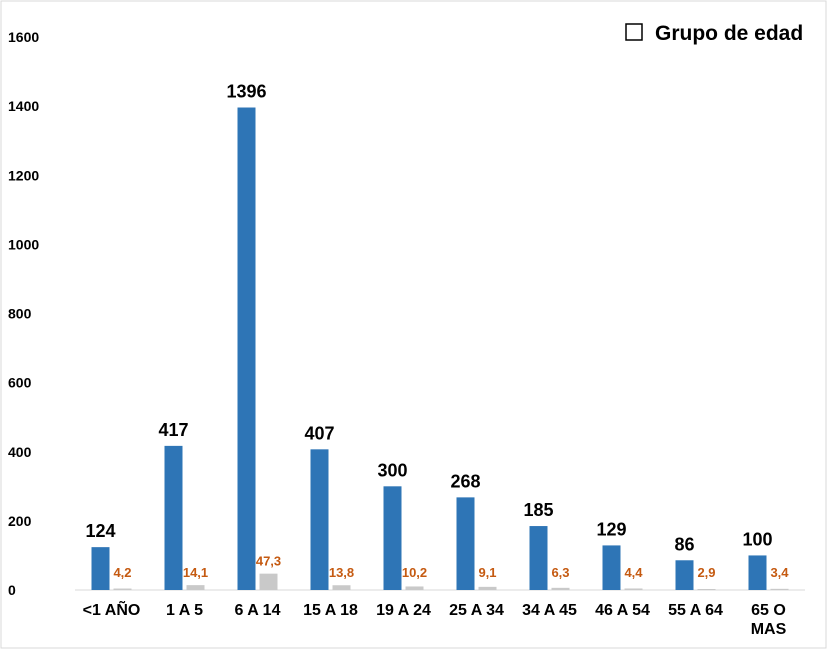  Describe the element at coordinates (403, 610) in the screenshot. I see `x-tick-label: 19 A 24` at that location.